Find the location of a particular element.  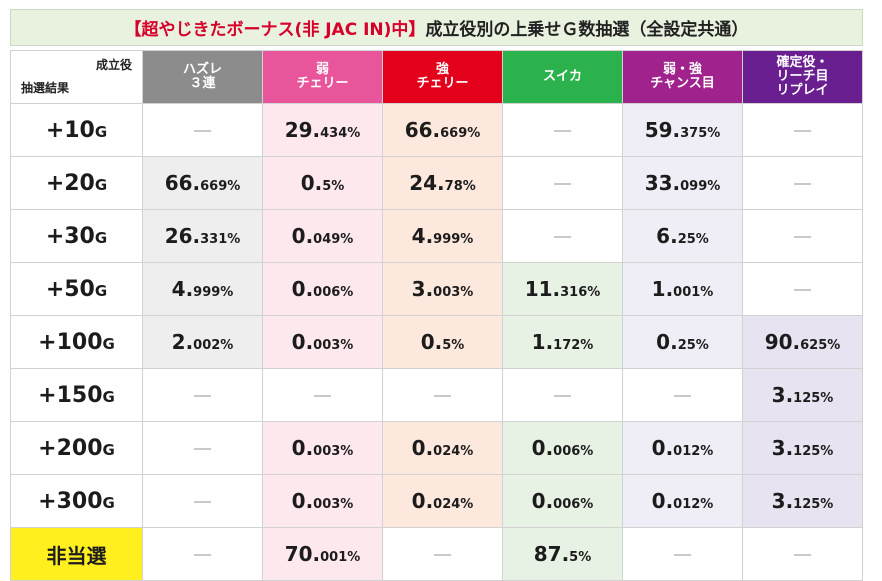

odds-cell: 0.5% is located at coordinates (442, 342).